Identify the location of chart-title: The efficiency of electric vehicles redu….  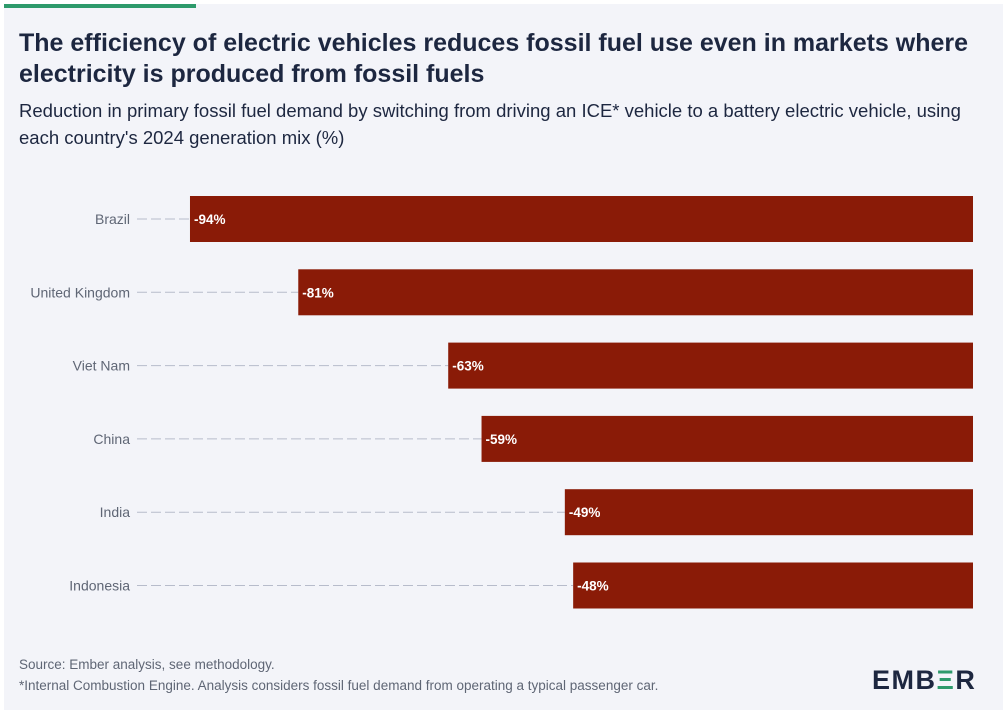
(494, 58).